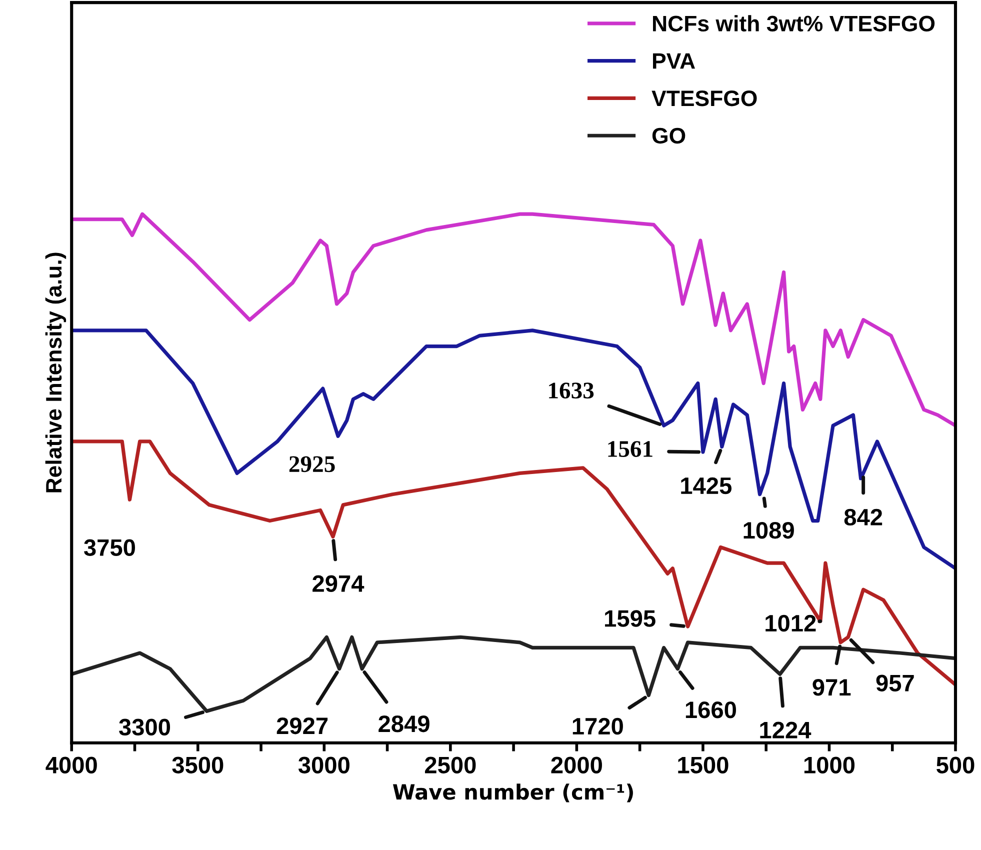 Image resolution: width=981 pixels, height=850 pixels. Describe the element at coordinates (829, 765) in the screenshot. I see `x-tick-label: 1000` at that location.